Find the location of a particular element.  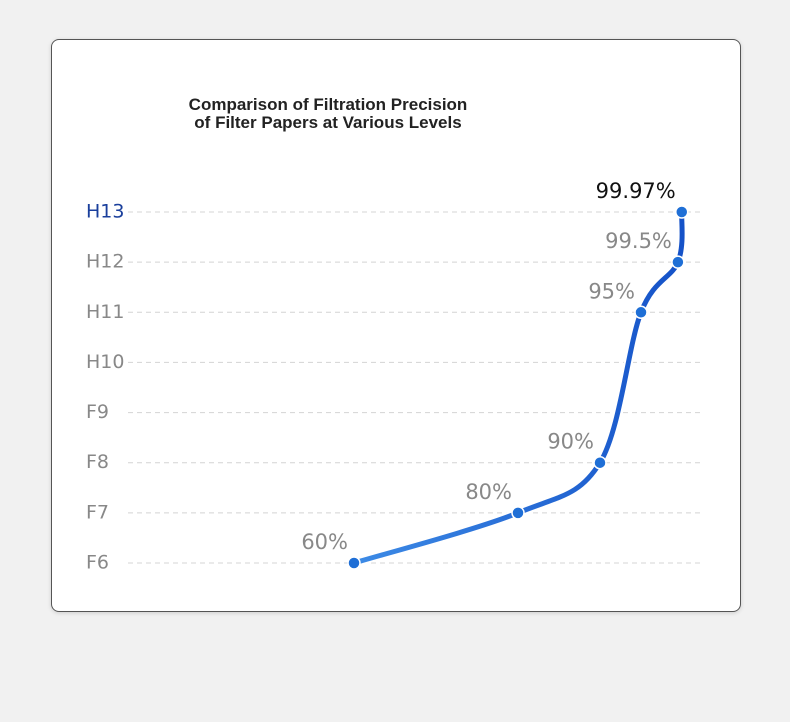

data-label: 60% is located at coordinates (324, 542).